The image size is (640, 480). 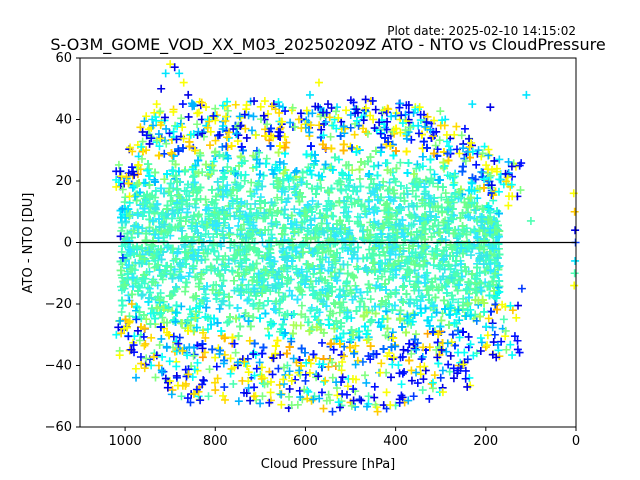 What do you see at coordinates (481, 31) in the screenshot?
I see `plot-date-subtitle: Plot date: 2025-02-10 14:15:02` at bounding box center [481, 31].